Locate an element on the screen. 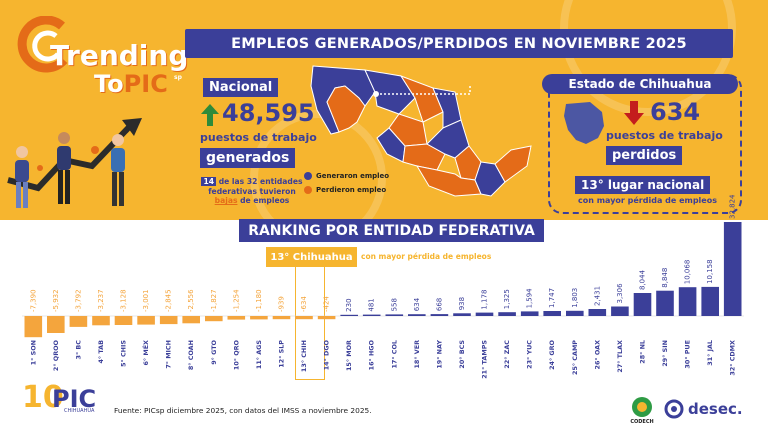 The image size is (768, 432). category-label: 28° NL is located at coordinates (643, 352).